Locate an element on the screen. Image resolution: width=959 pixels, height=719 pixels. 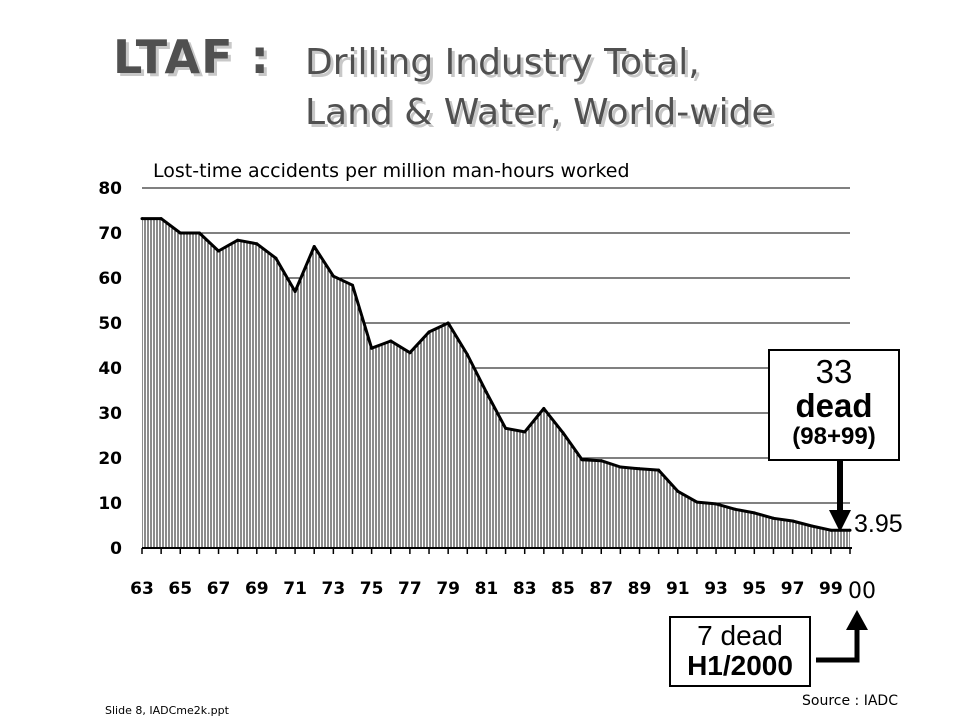
y-tick-labels: 0 10 20 30 40 50 60 70 80 is located at coordinates (110, 369).